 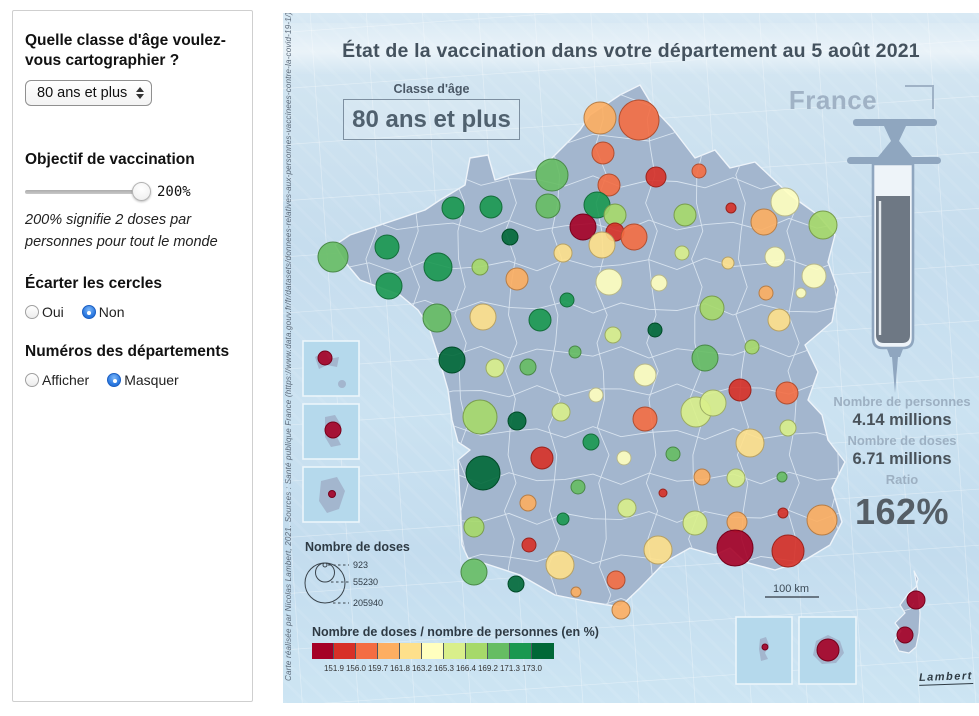 What do you see at coordinates (89, 93) in the screenshot?
I see `age-select: 80 ans et plus` at bounding box center [89, 93].